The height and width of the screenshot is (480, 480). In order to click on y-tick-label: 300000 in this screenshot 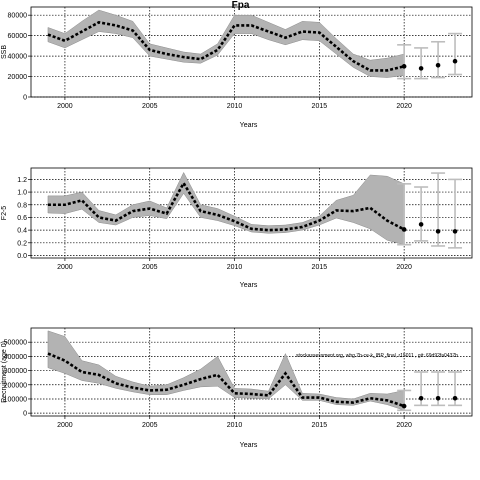, I will do `click(15, 371)`.